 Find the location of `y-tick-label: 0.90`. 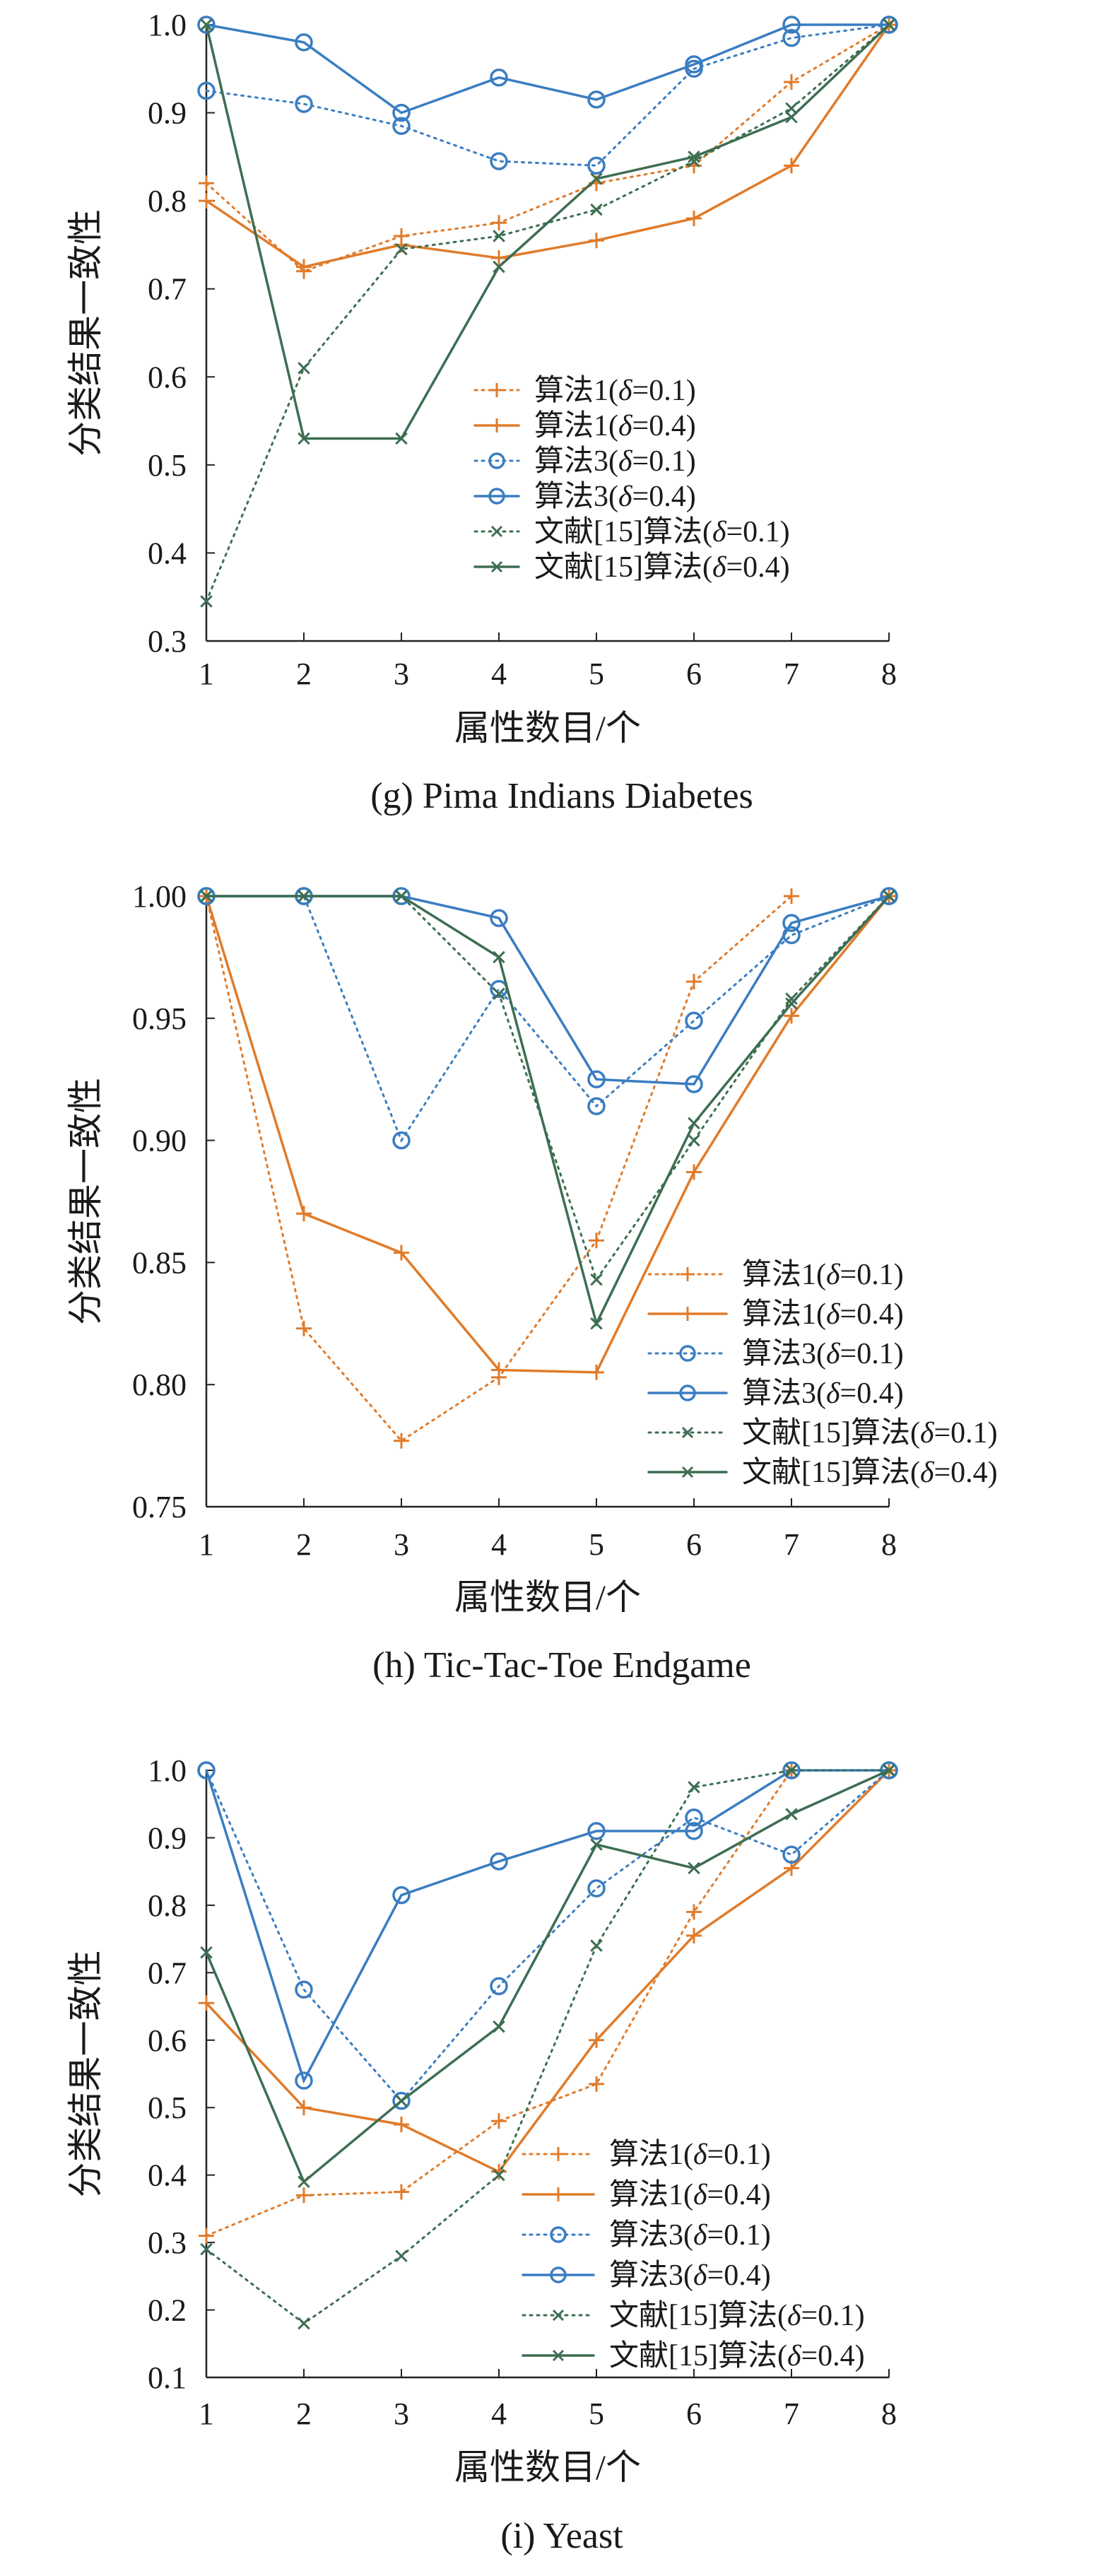

y-tick-label: 0.90 is located at coordinates (159, 1141).